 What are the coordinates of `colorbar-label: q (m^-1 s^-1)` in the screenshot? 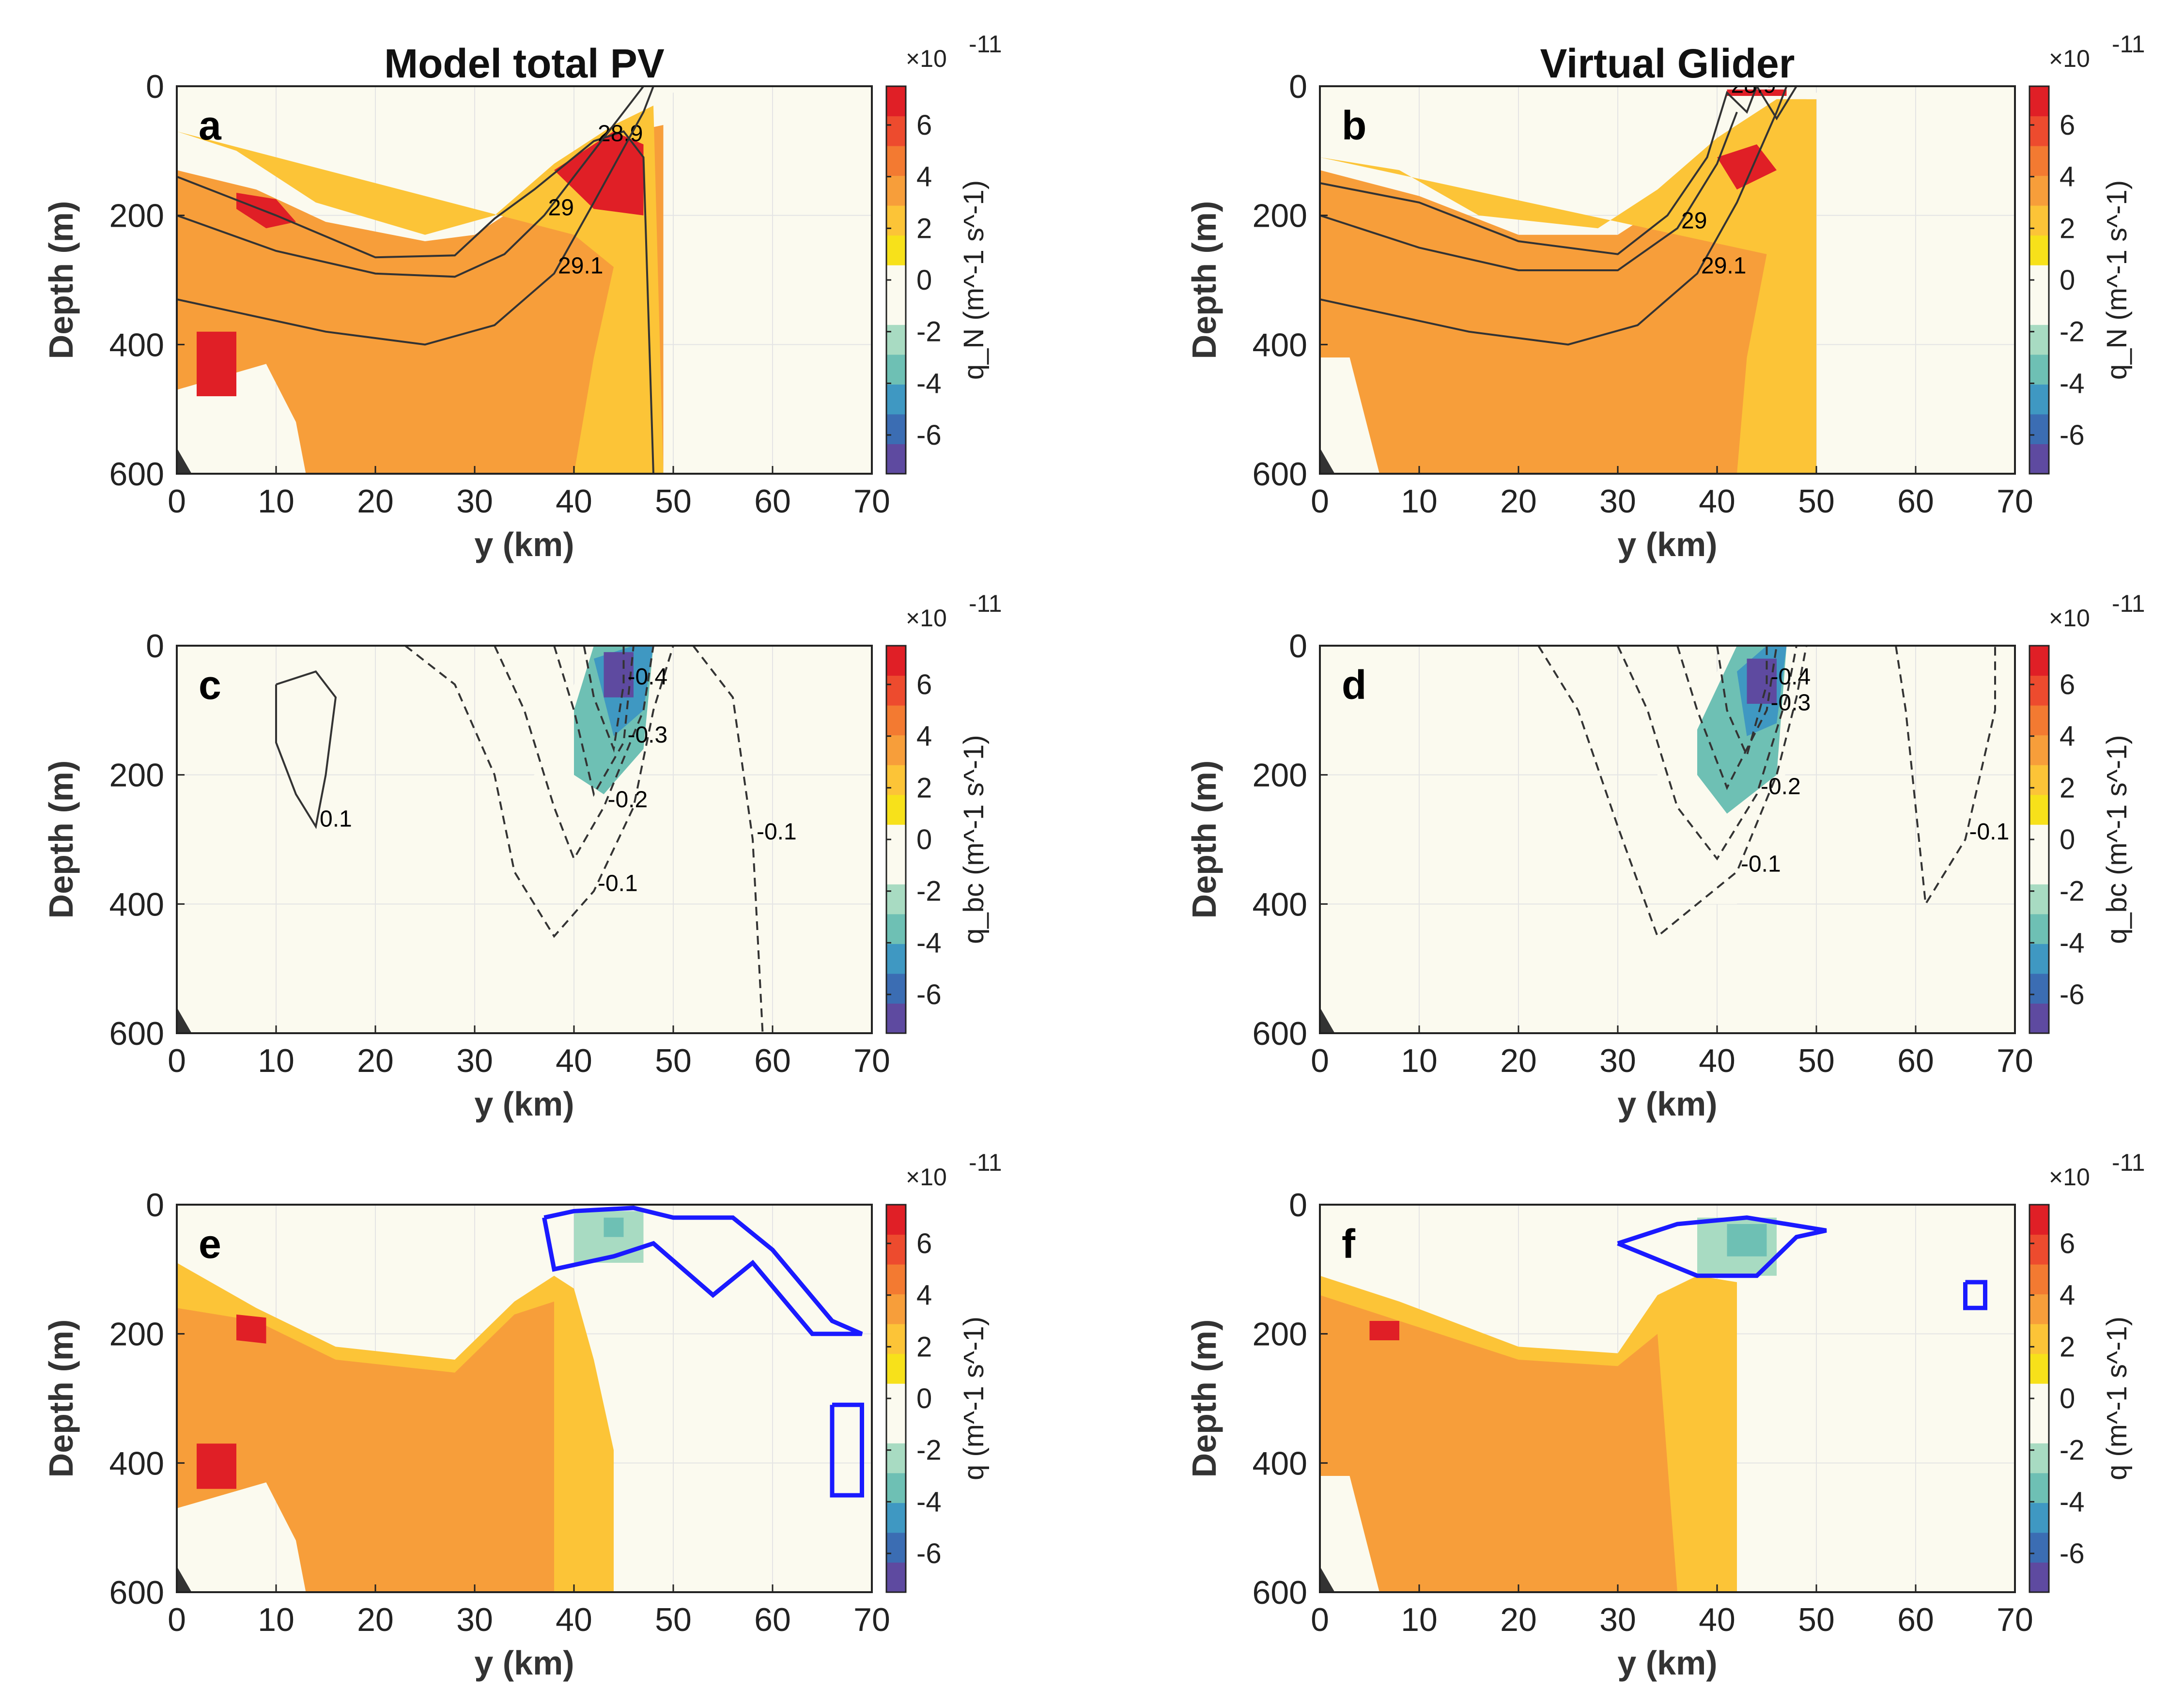 It's located at (974, 1398).